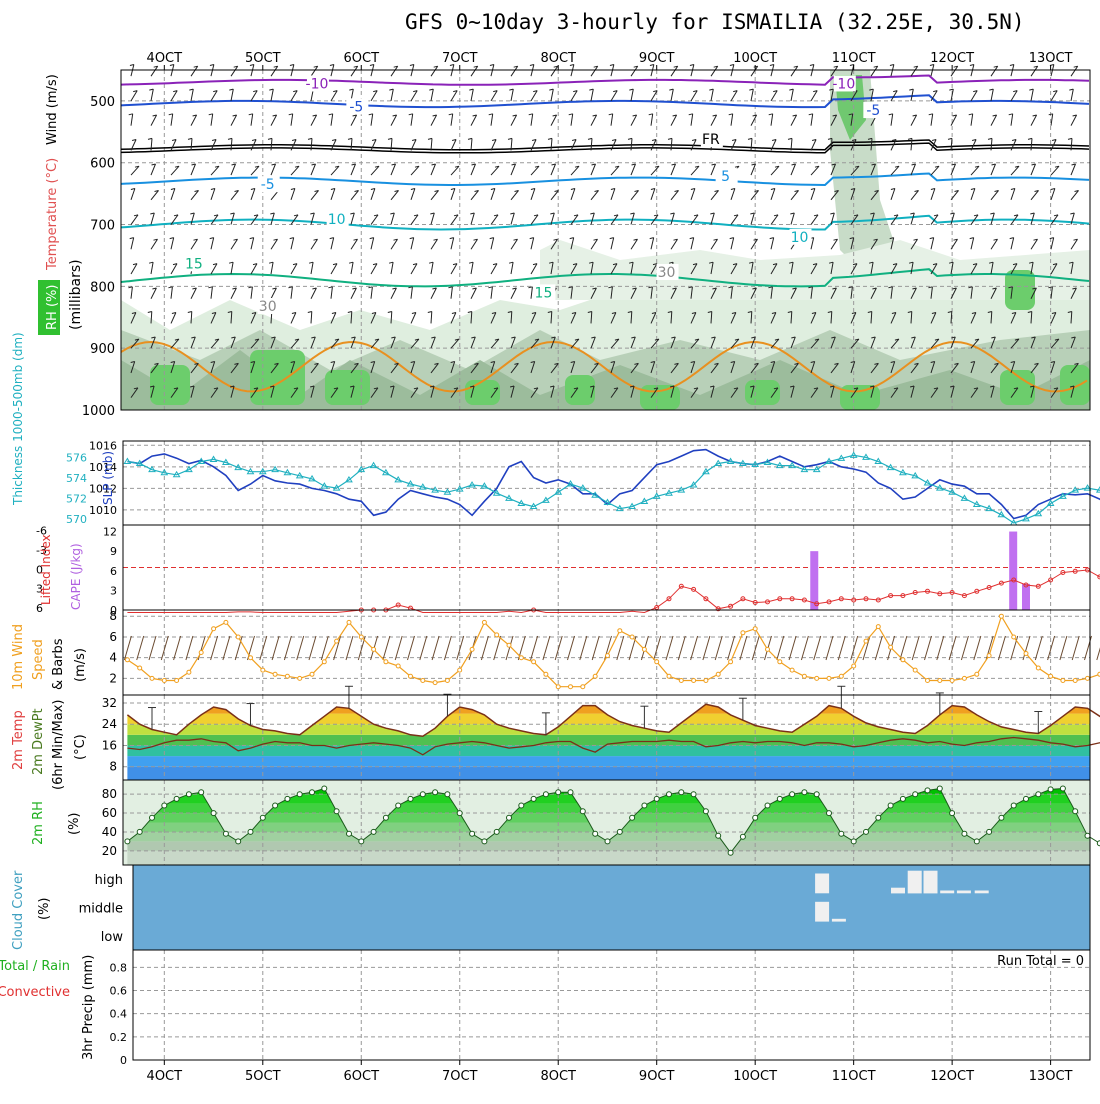  What do you see at coordinates (558, 1076) in the screenshot?
I see `bottom-time-label: 8OCT` at bounding box center [558, 1076].